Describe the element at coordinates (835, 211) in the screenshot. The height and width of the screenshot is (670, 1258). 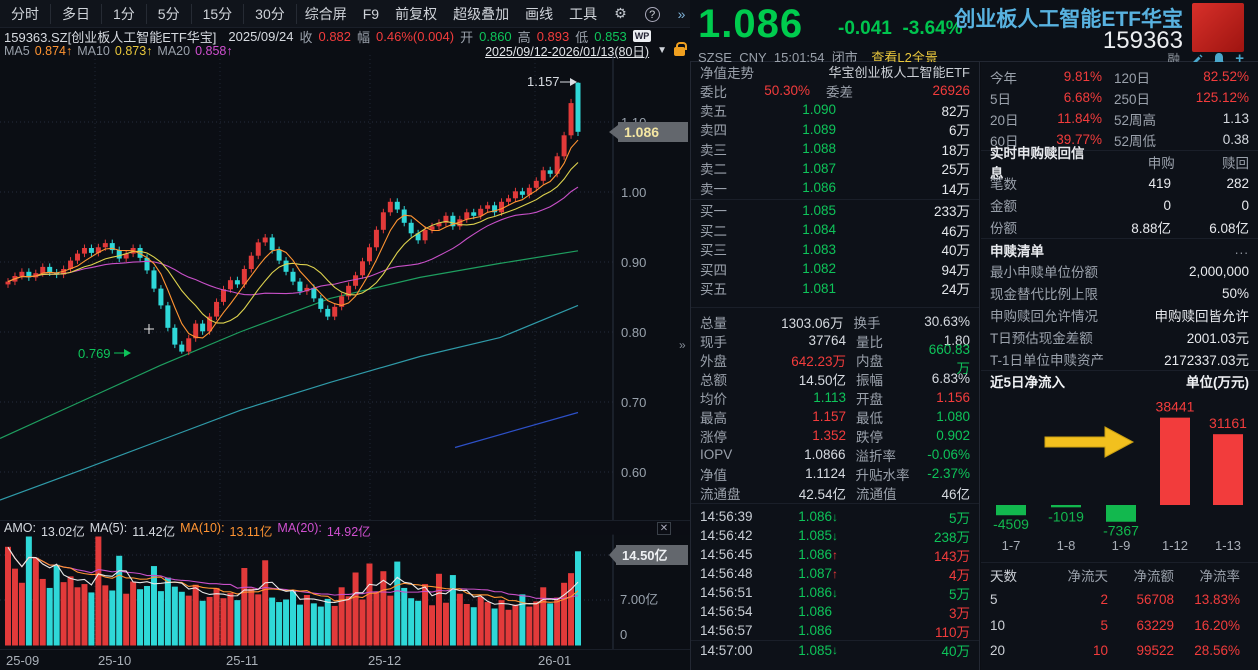
I see `bid-row: 买一 1.085 233万` at that location.